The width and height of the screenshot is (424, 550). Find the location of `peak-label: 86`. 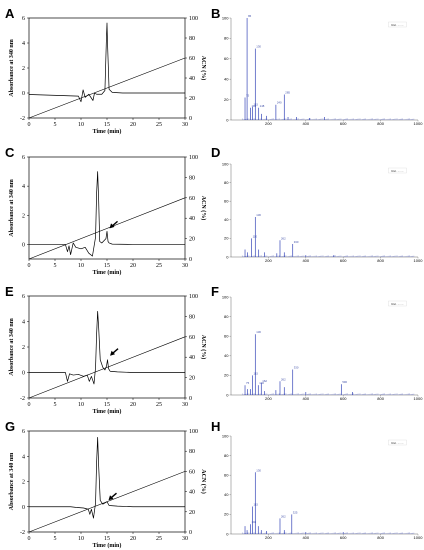

peak-label: 86 is located at coordinates (250, 16).